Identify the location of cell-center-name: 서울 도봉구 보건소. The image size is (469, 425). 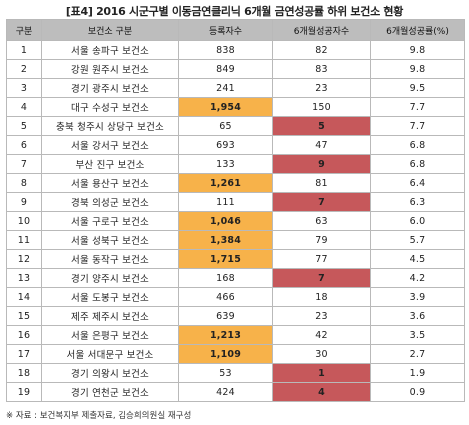
(110, 297).